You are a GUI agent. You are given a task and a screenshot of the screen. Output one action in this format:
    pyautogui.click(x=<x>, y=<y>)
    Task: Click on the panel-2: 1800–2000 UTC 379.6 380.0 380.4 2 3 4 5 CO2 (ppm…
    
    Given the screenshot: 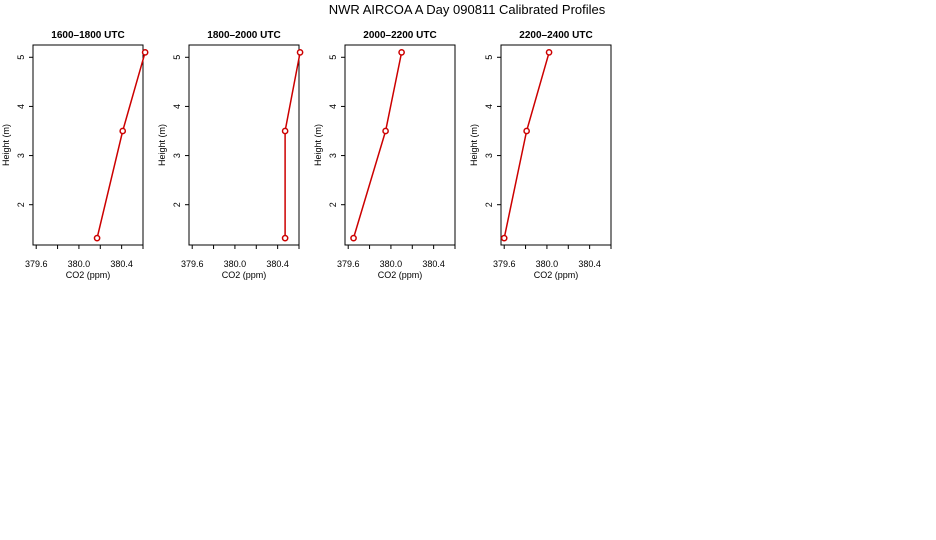 What is the action you would take?
    pyautogui.click(x=230, y=155)
    